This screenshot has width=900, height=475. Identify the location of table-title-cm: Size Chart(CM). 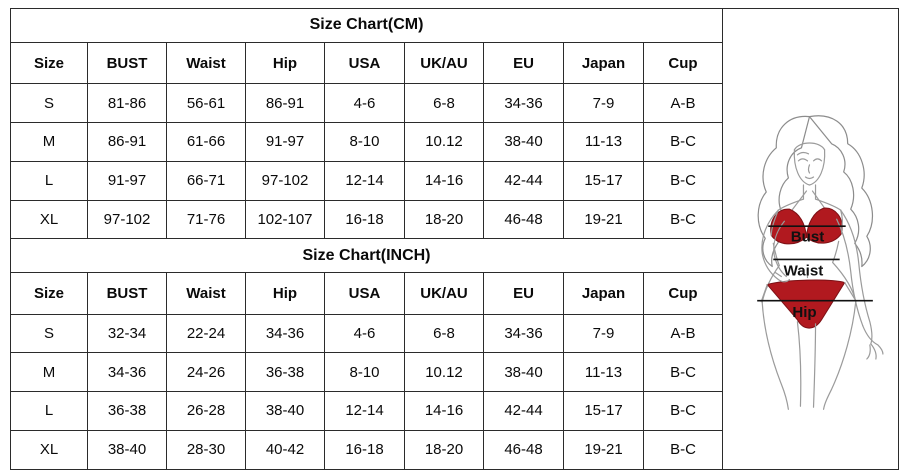
(366, 25).